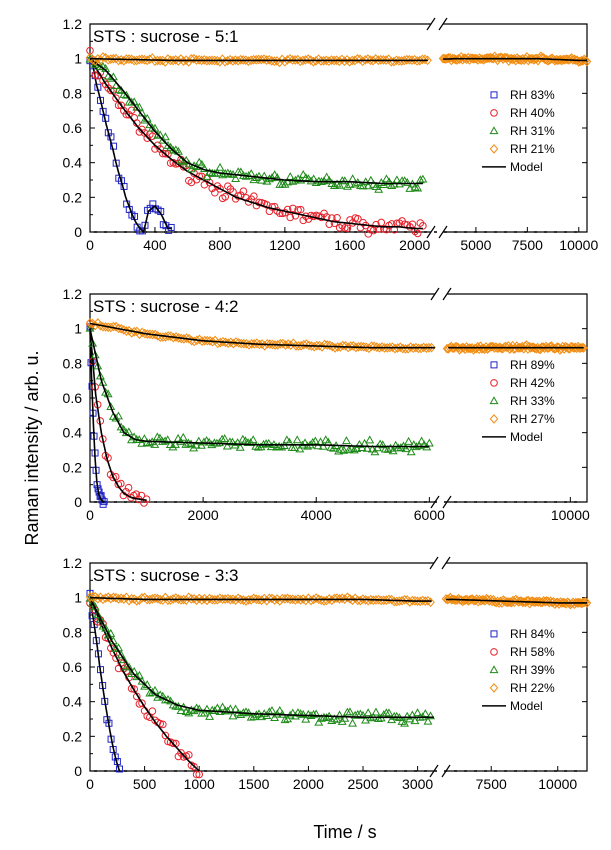 This screenshot has width=611, height=850. What do you see at coordinates (259, 389) in the screenshot?
I see `series-triangle` at bounding box center [259, 389].